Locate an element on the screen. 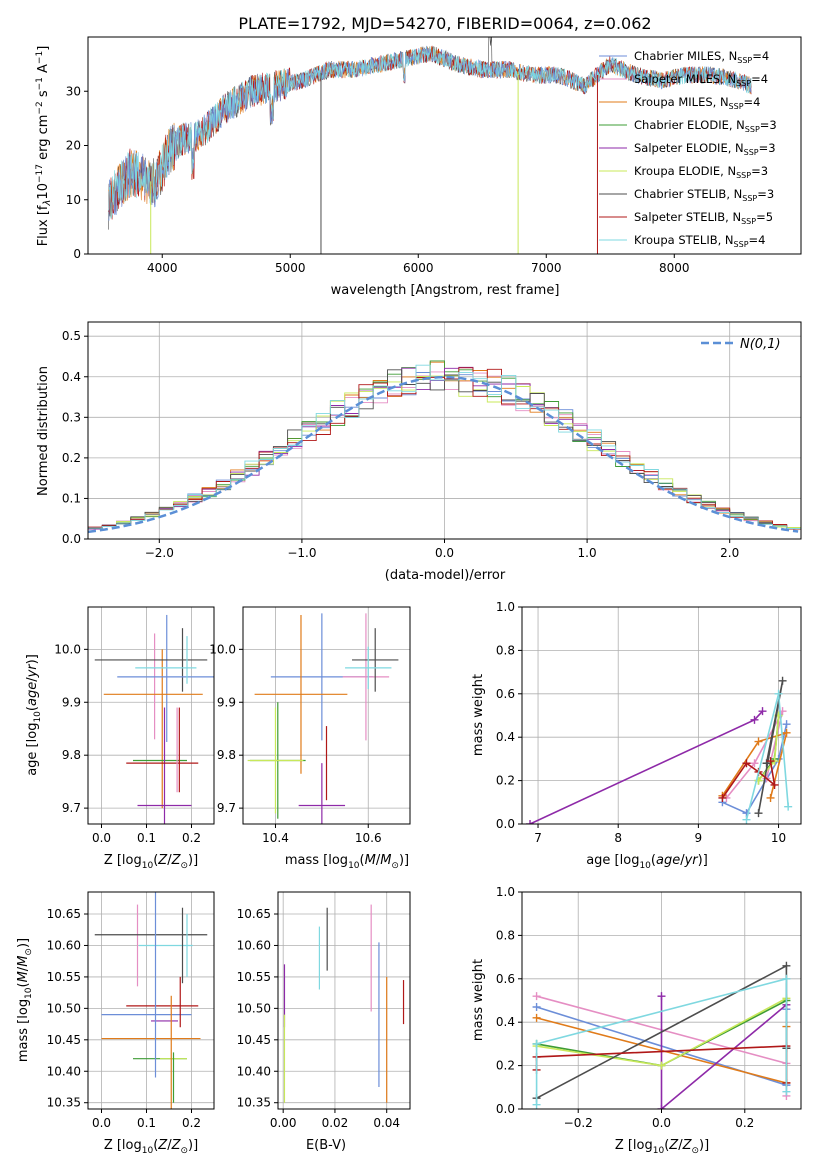 The width and height of the screenshot is (819, 1170). weight-vs-age-xlabel: age [log10(age/yr)] is located at coordinates (647, 862).